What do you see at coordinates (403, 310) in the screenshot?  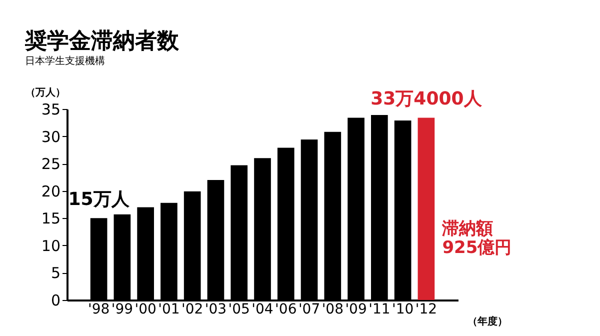 I see `x-tick-label: '10` at bounding box center [403, 310].